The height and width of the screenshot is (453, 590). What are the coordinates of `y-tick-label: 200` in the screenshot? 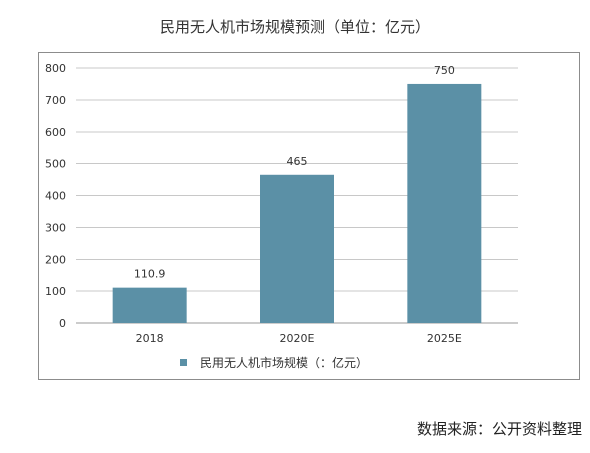 It's located at (55, 259).